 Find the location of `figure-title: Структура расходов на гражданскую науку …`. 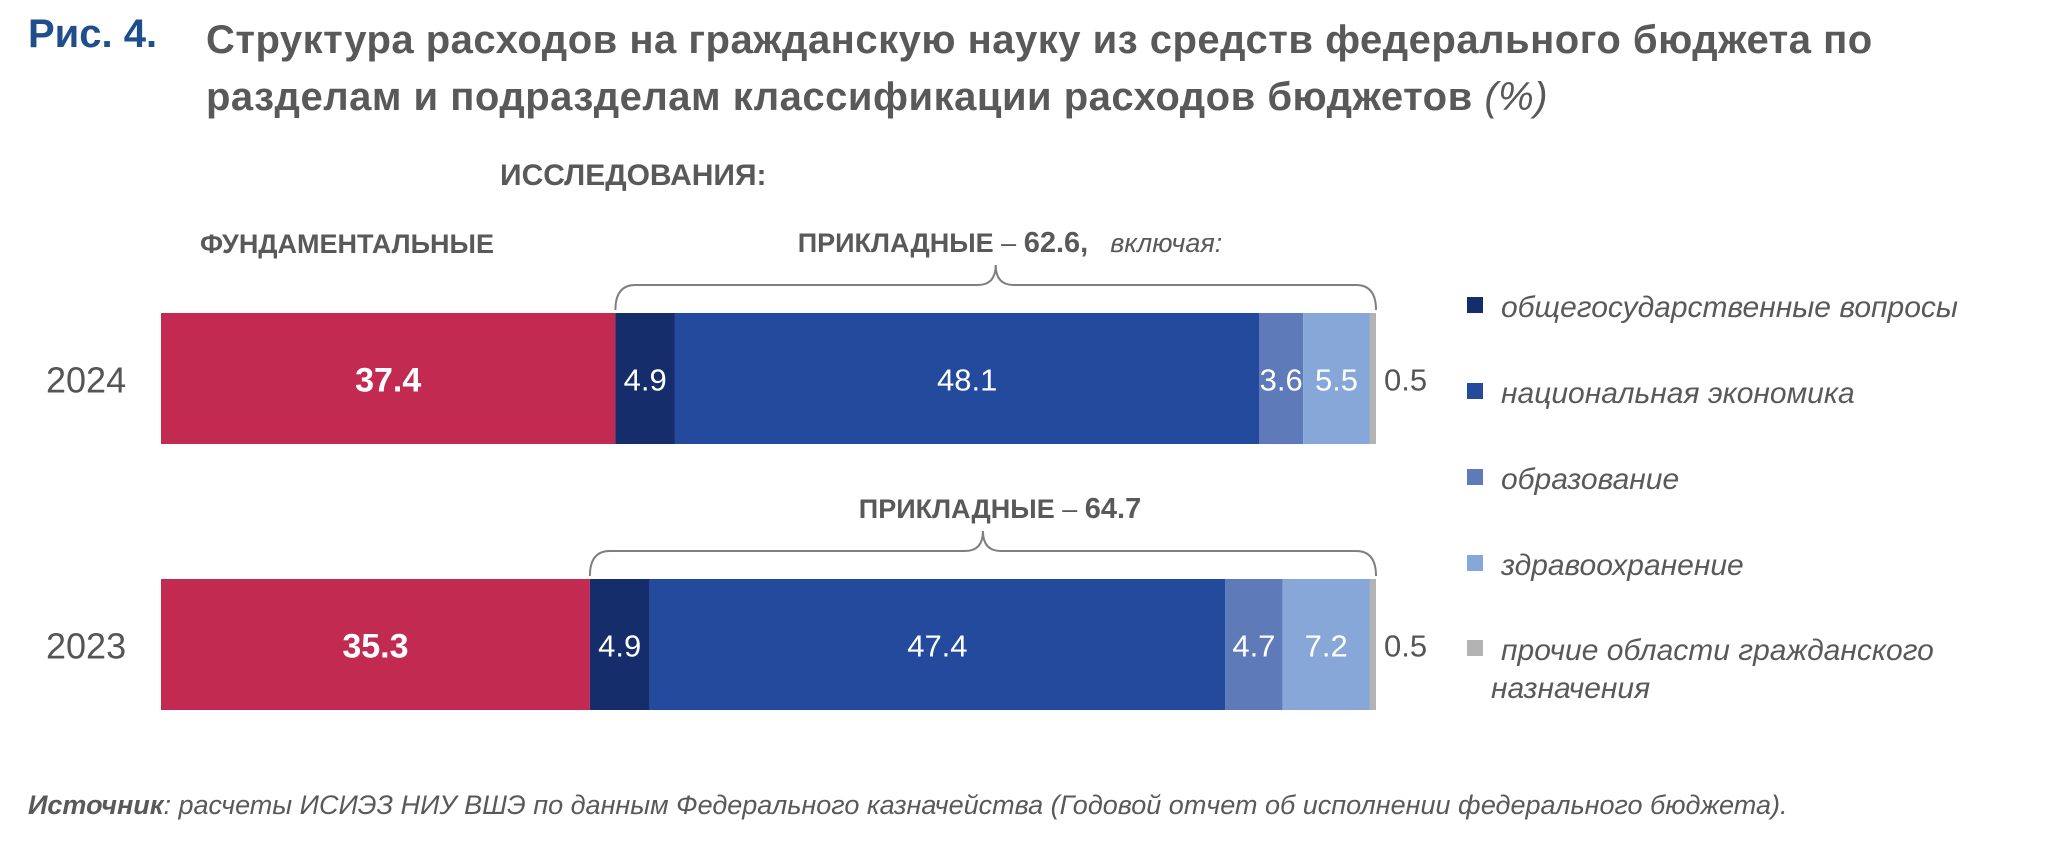

figure-title: Структура расходов на гражданскую науку … is located at coordinates (1121, 69).